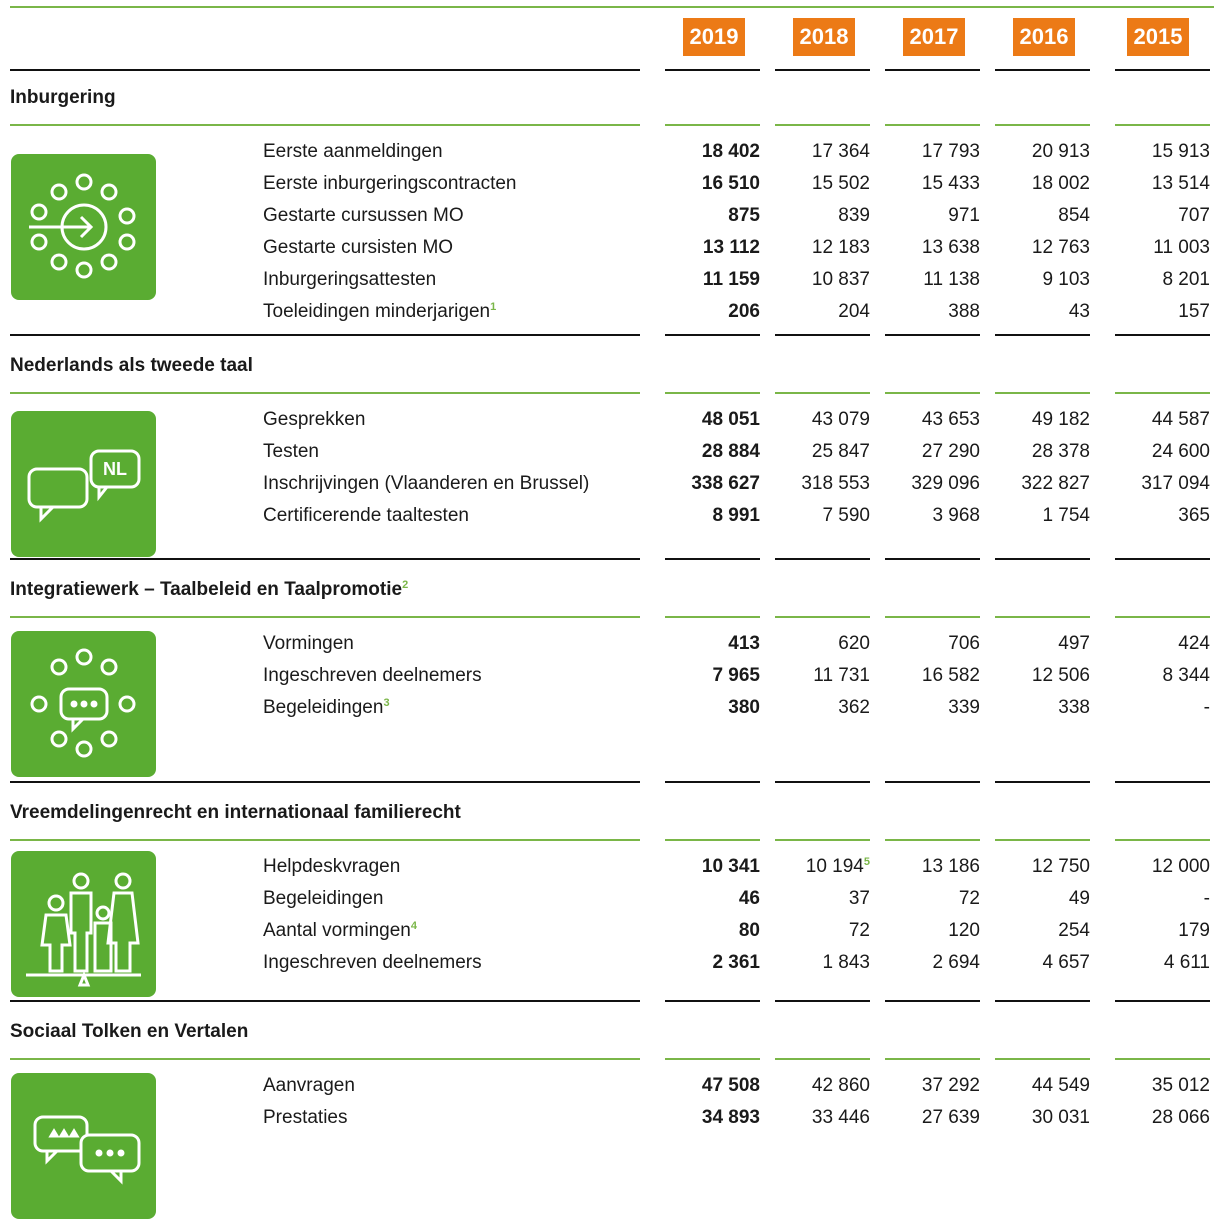  I want to click on cell: 388, so click(925, 312).